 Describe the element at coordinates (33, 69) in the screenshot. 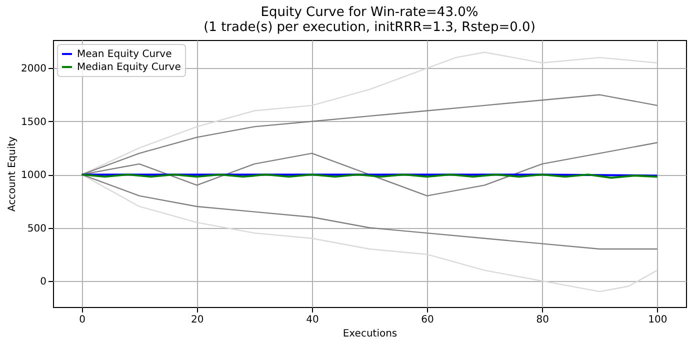

I see `y-tick-label: 2000` at that location.